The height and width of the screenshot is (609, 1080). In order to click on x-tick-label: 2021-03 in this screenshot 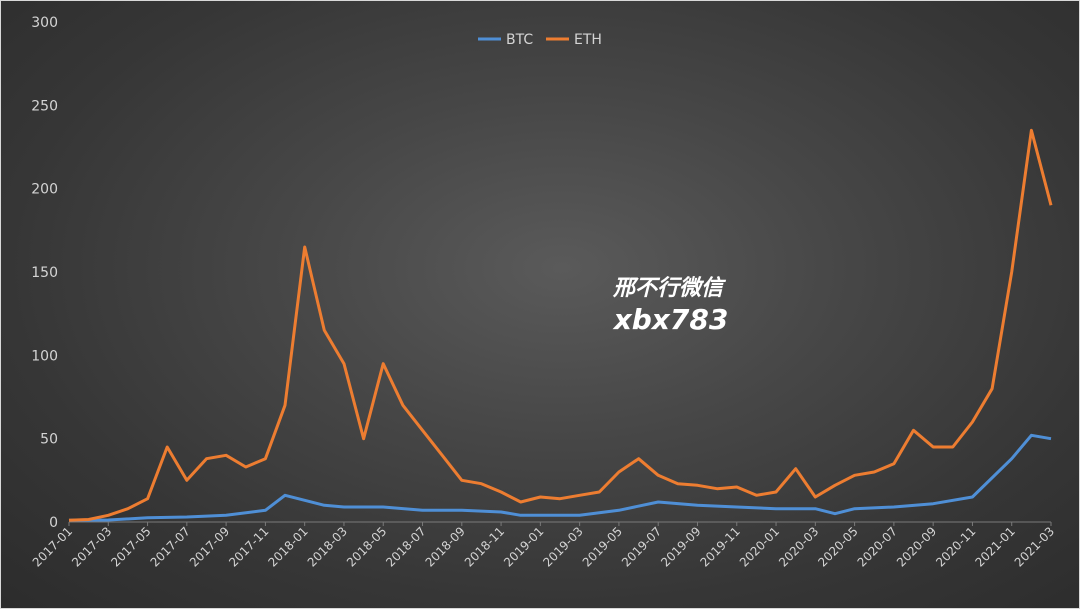, I will do `click(1034, 546)`.